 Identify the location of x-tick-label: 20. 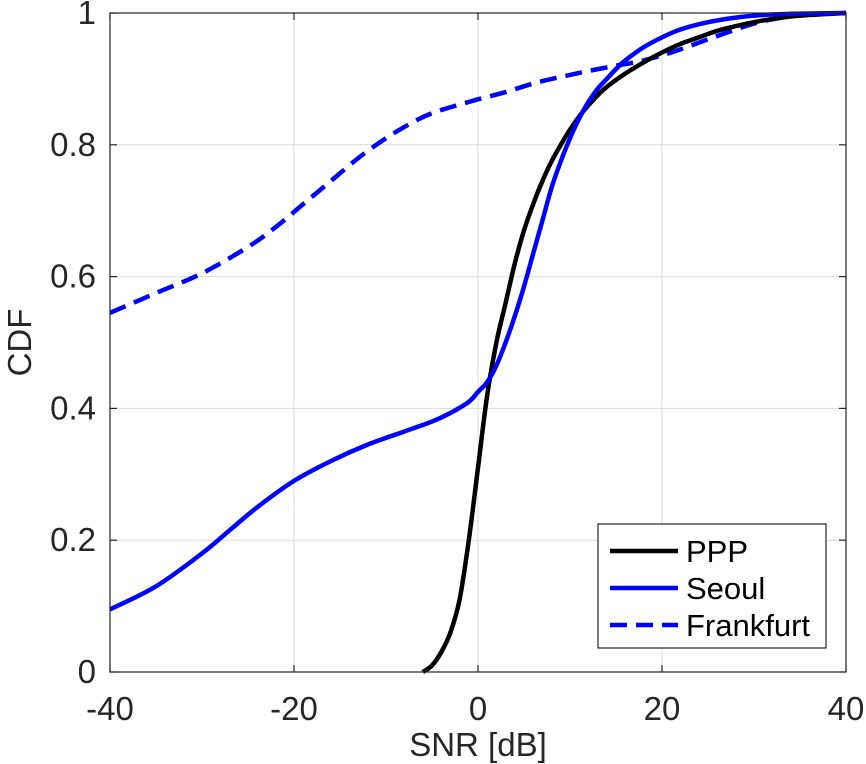
(662, 708).